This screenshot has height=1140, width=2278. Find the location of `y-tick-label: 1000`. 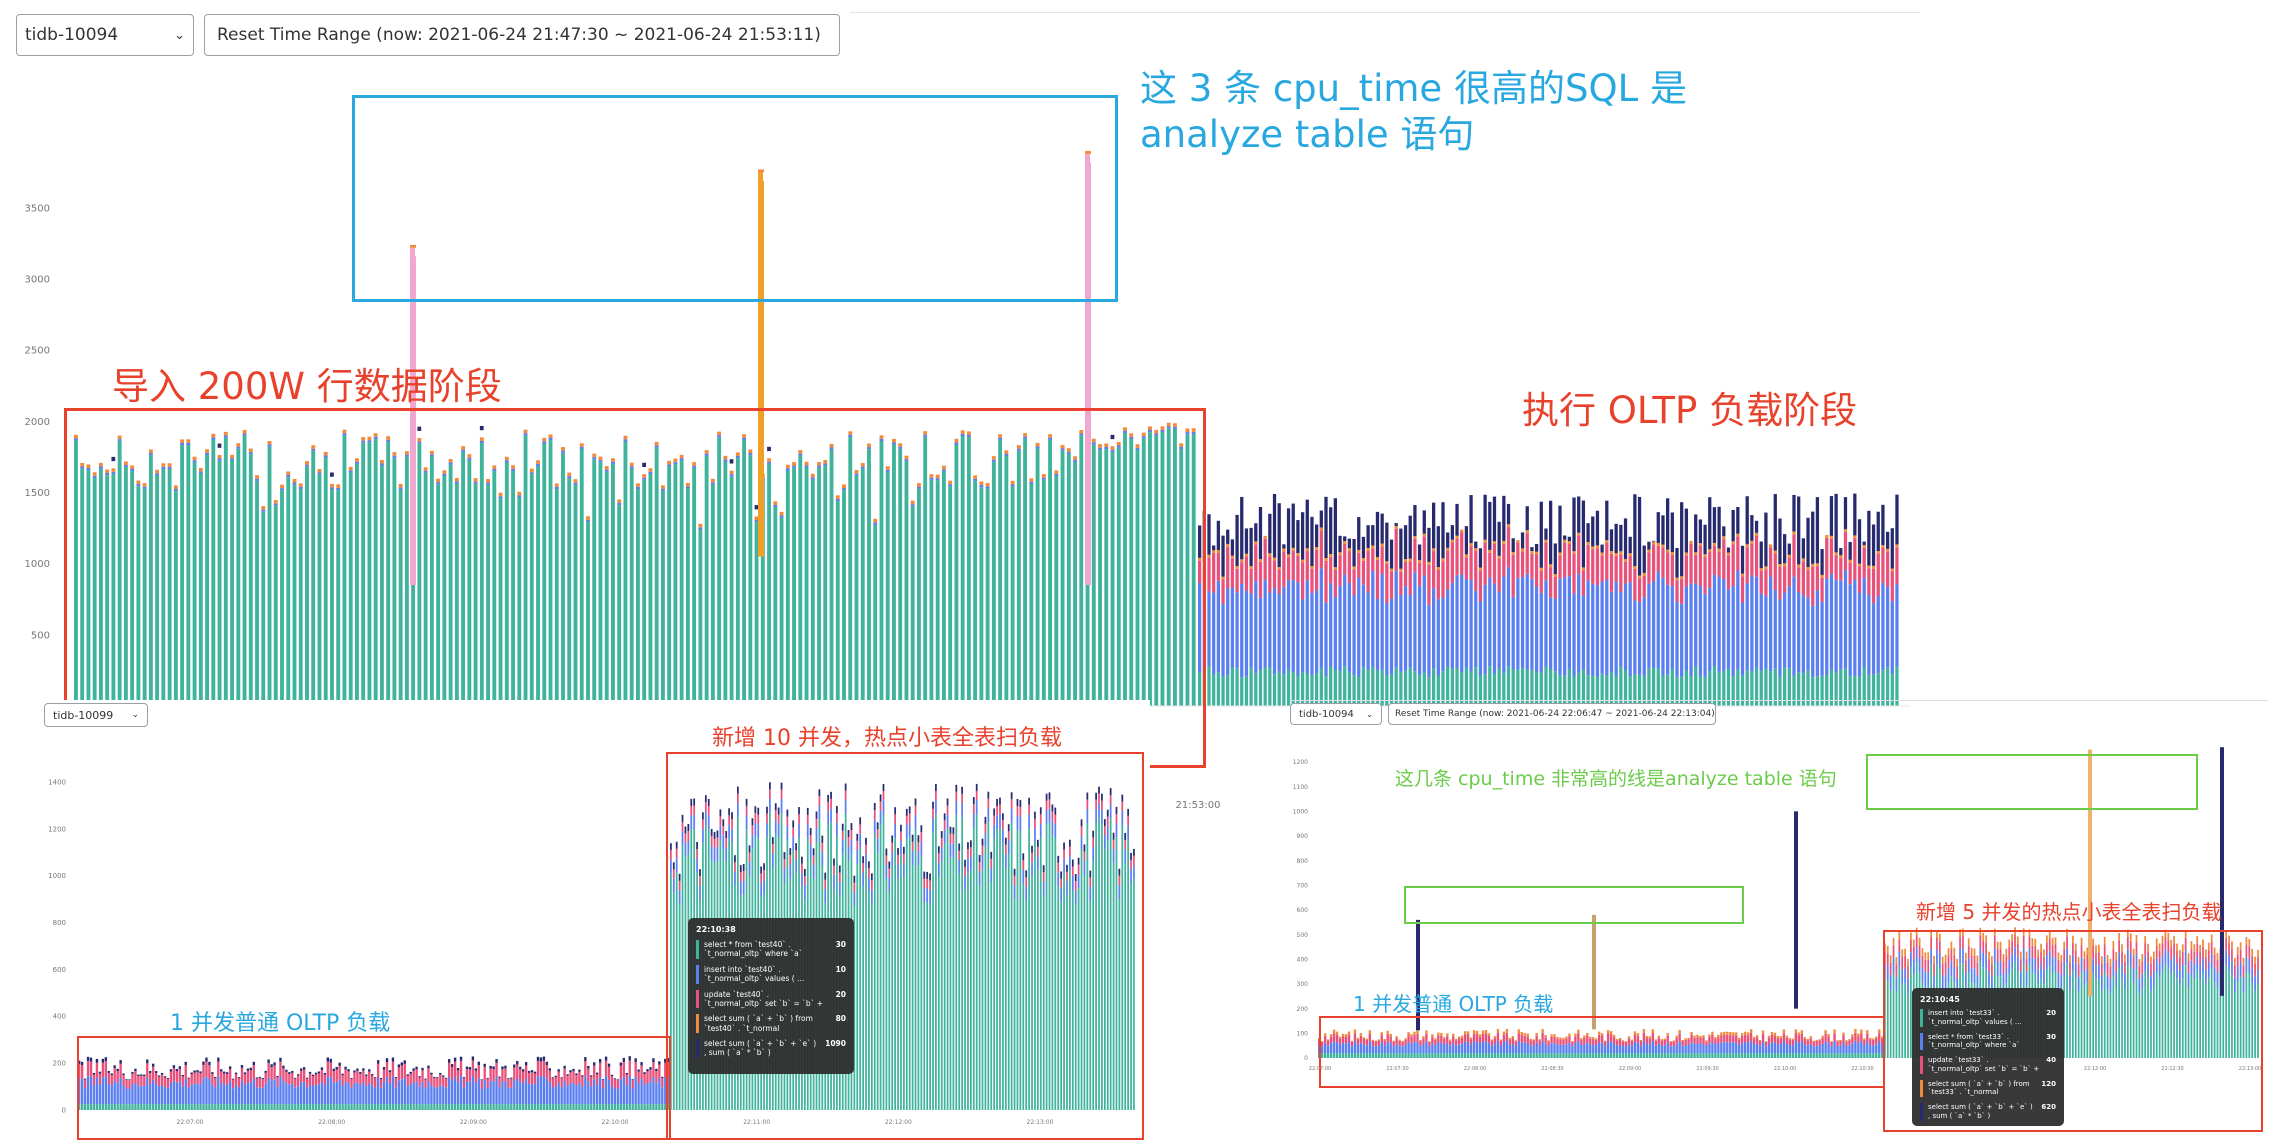

y-tick-label: 1000 is located at coordinates (1300, 811).